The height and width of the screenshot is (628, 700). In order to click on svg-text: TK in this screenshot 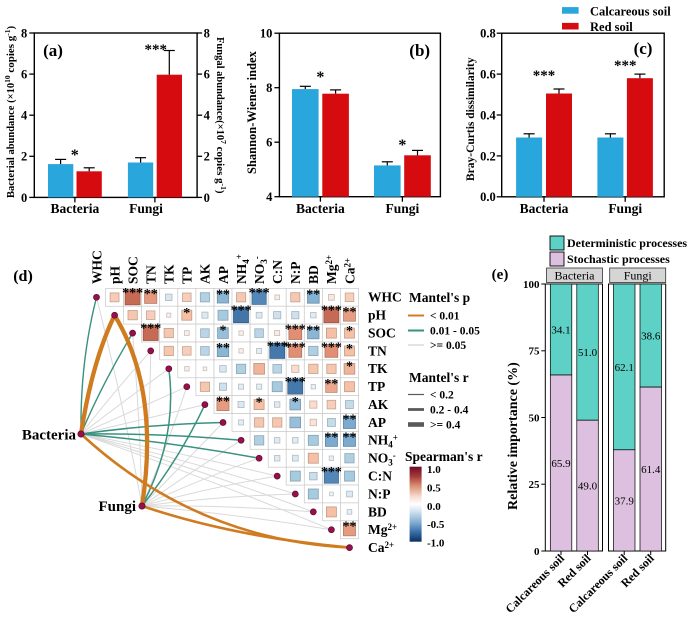, I will do `click(378, 368)`.